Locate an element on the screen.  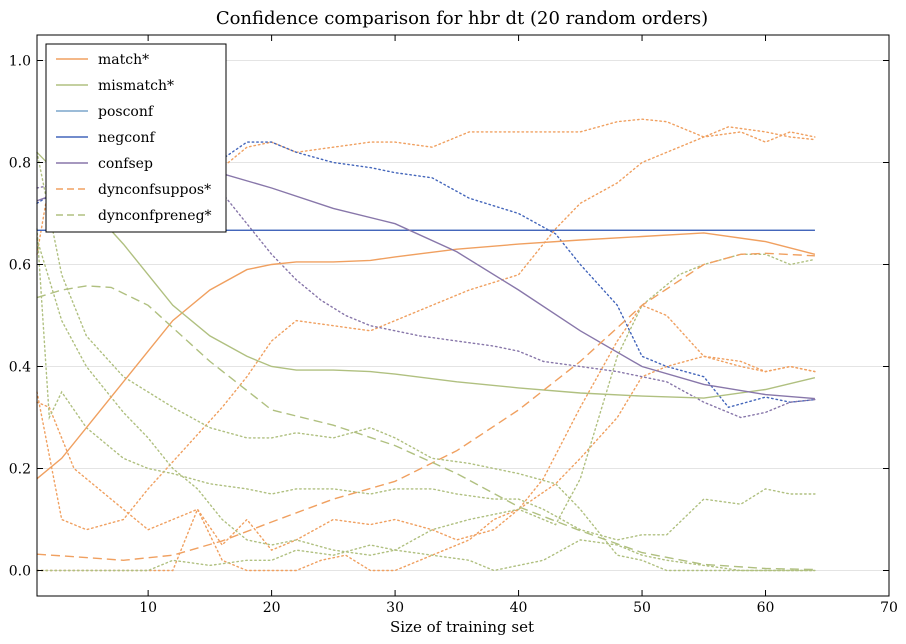
y-tick-label-1: 0.2 is located at coordinates (20, 470).